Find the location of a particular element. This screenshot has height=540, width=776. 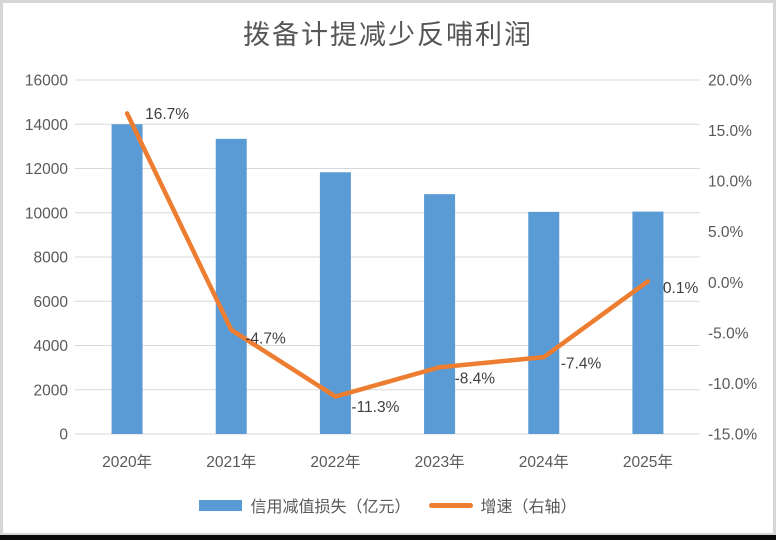

left-axis-tick-label: 6000 is located at coordinates (51, 302).